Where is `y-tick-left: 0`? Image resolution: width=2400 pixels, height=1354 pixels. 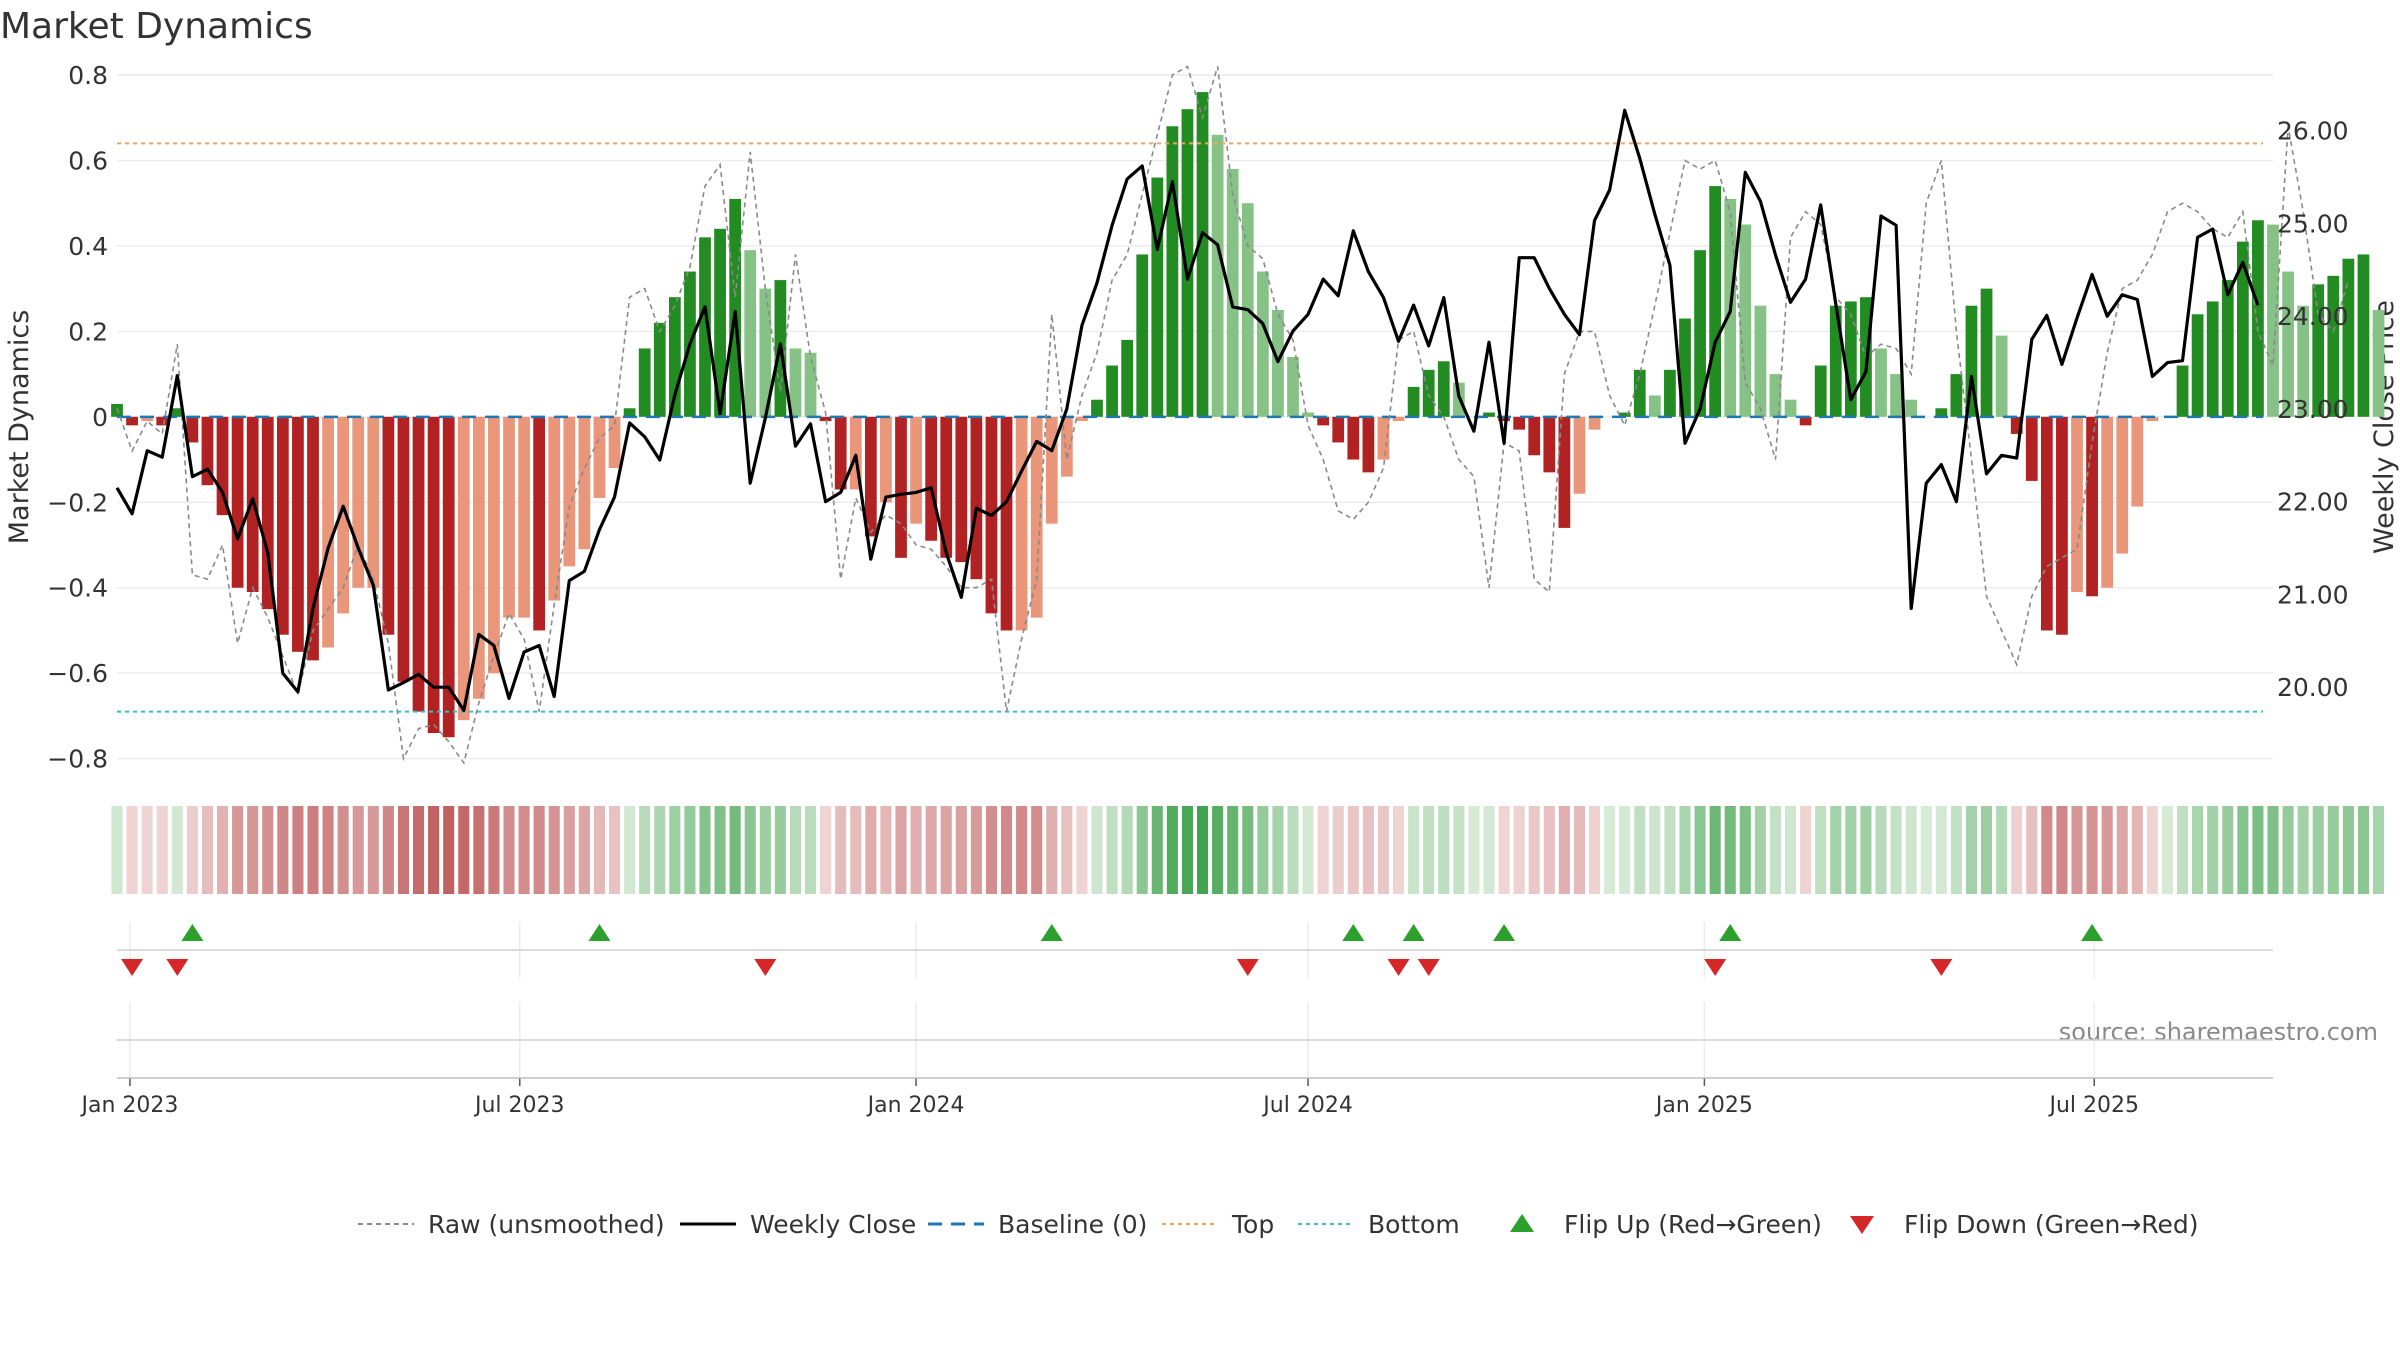 y-tick-left: 0 is located at coordinates (100, 417).